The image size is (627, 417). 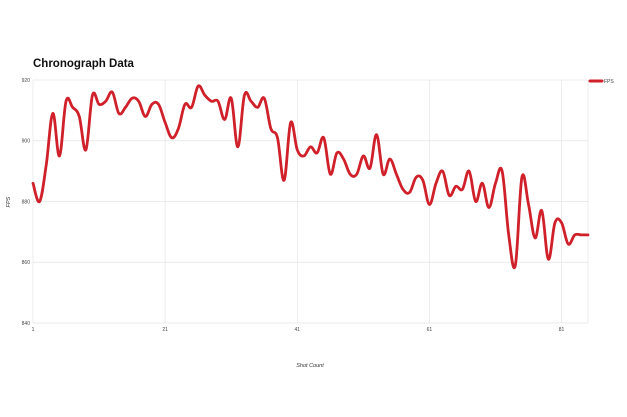 What do you see at coordinates (26, 142) in the screenshot?
I see `y-tick-label: 900` at bounding box center [26, 142].